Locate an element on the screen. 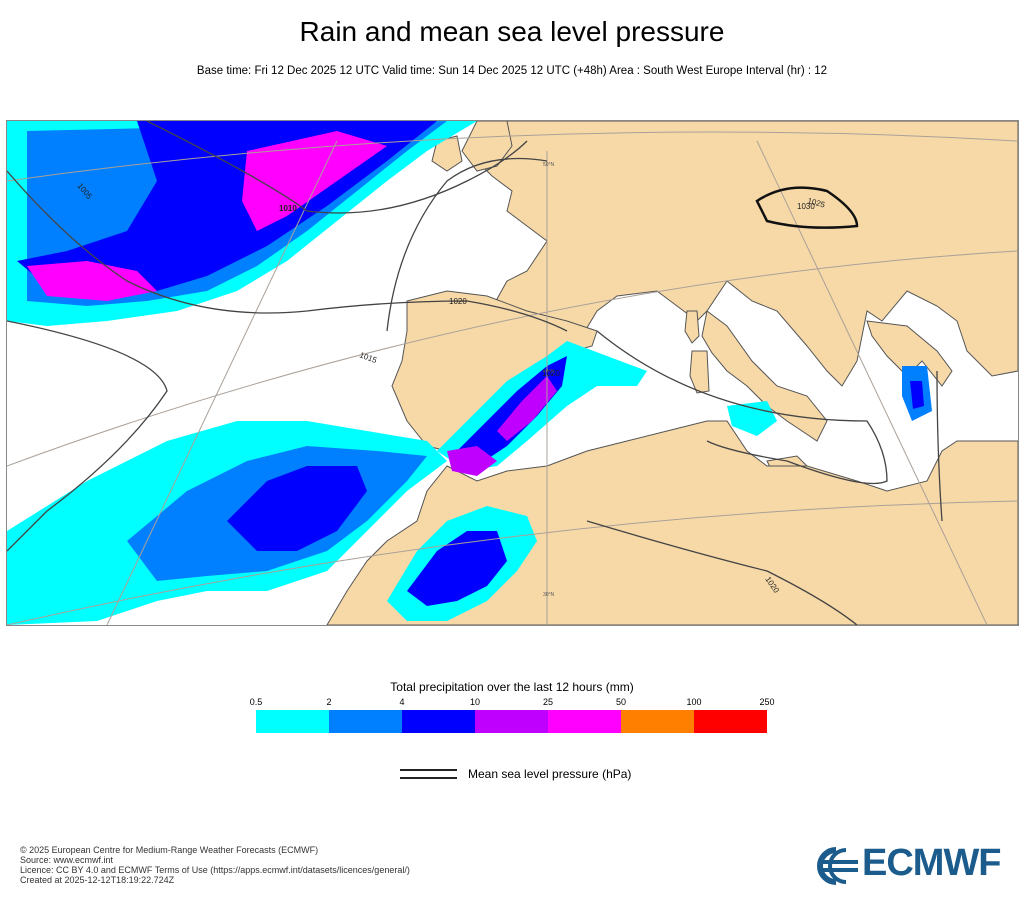  legend-tick-label: 100 is located at coordinates (694, 702).